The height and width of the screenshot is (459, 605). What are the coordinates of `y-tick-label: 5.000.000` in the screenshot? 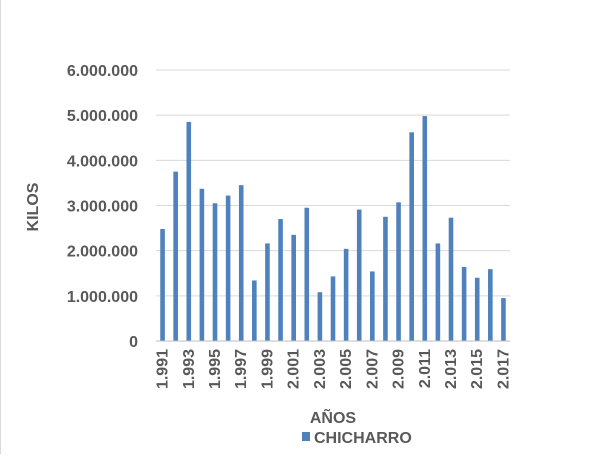 It's located at (102, 116).